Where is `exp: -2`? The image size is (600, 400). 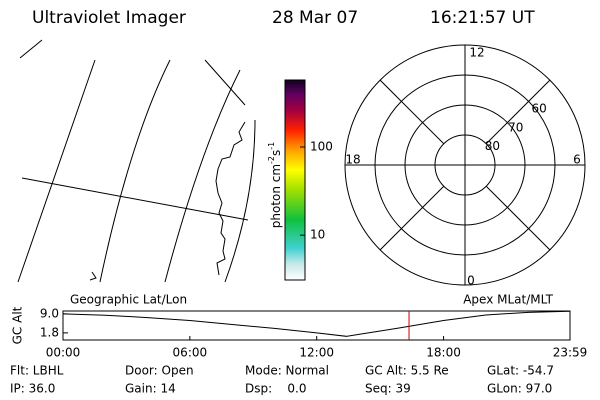 exp: -2 is located at coordinates (271, 160).